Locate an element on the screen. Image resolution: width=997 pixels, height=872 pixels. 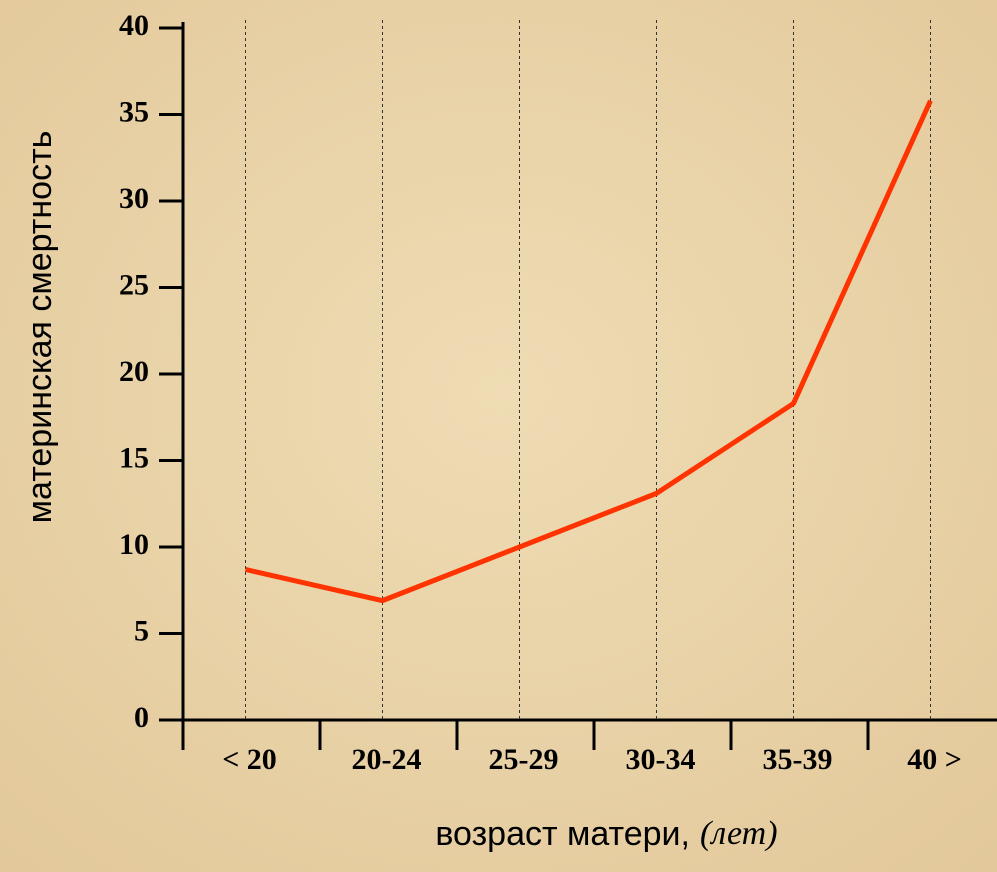
x-tick-label: 35-39 is located at coordinates (798, 759).